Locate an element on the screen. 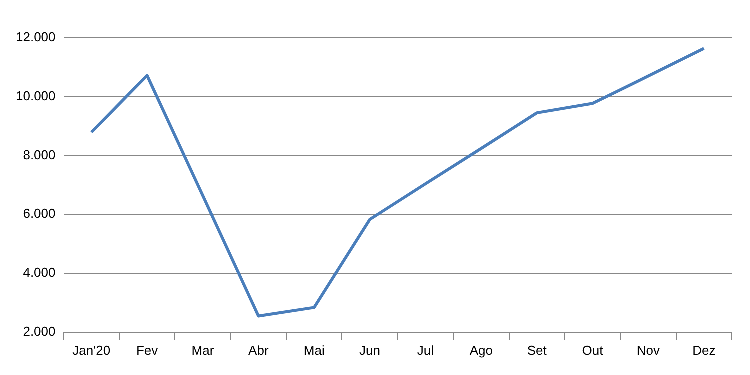  x-tick-label: Mar is located at coordinates (203, 350).